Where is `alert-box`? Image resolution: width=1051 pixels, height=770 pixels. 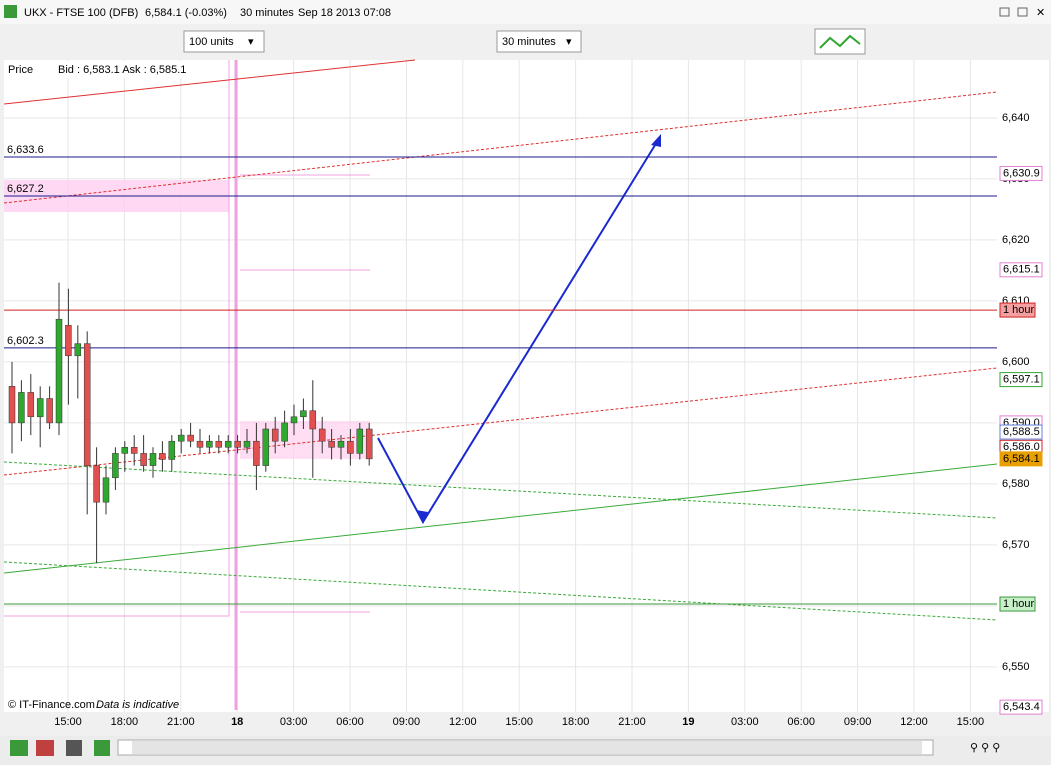 alert-box is located at coordinates (1017, 310).